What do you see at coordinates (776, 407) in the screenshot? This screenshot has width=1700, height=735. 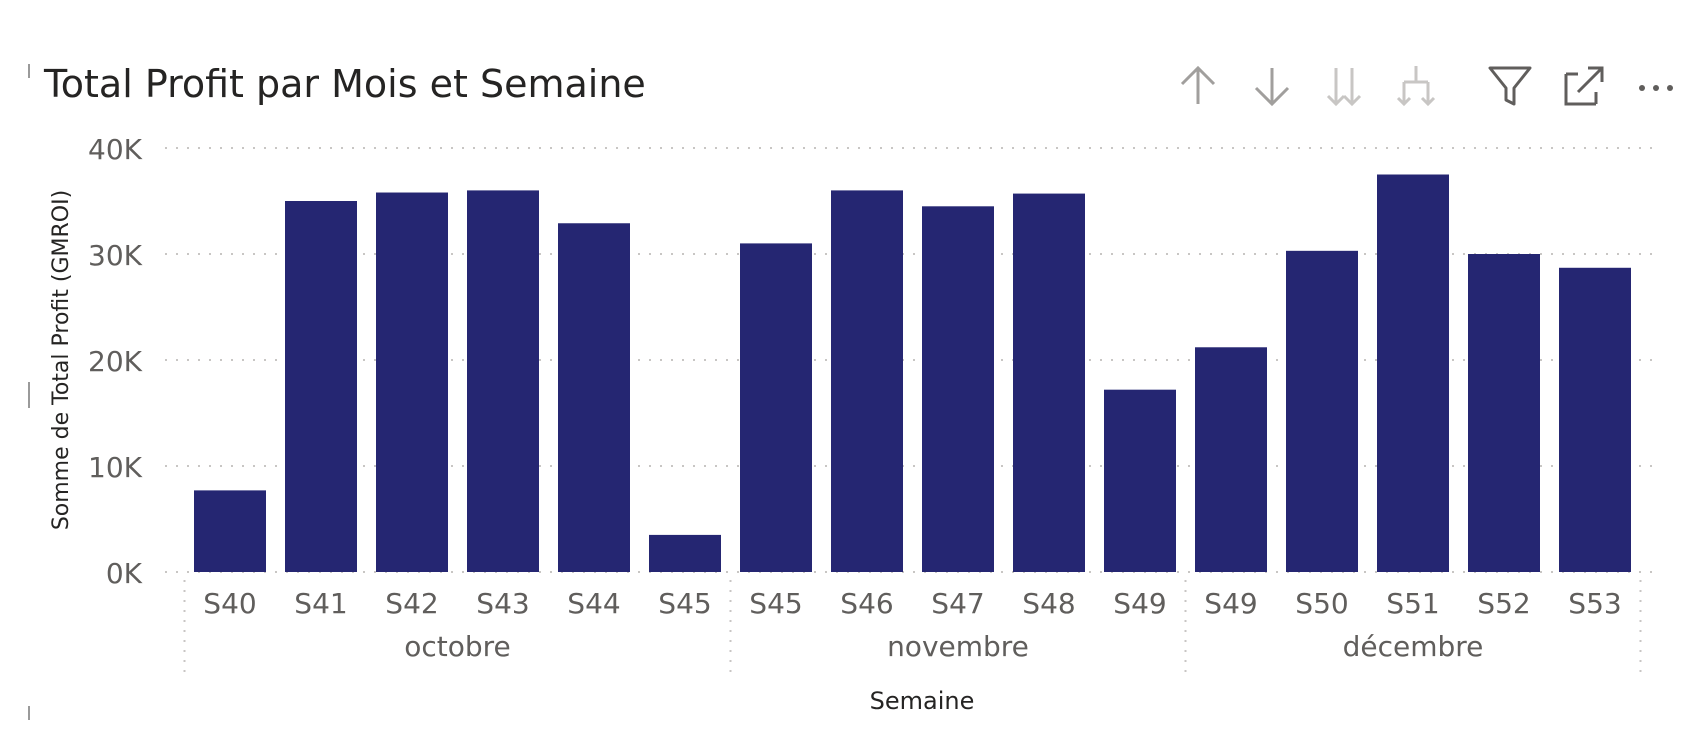 I see `bar-novembre-S45` at bounding box center [776, 407].